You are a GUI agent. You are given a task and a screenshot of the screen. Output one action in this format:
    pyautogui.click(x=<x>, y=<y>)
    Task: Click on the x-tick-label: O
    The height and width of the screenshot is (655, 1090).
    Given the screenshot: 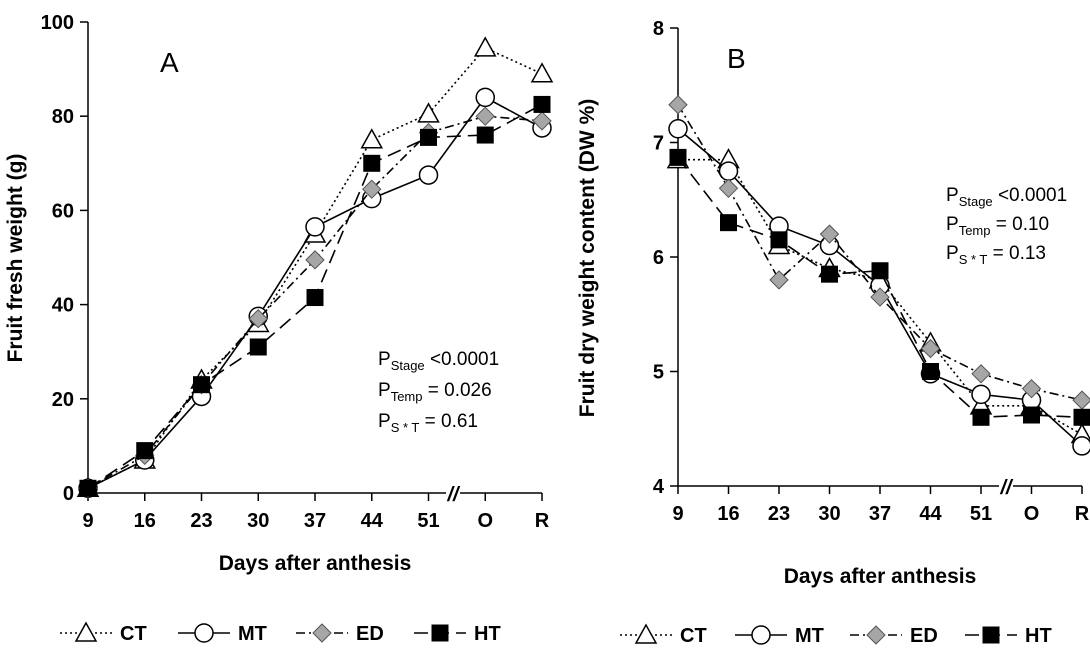 What is the action you would take?
    pyautogui.click(x=485, y=521)
    